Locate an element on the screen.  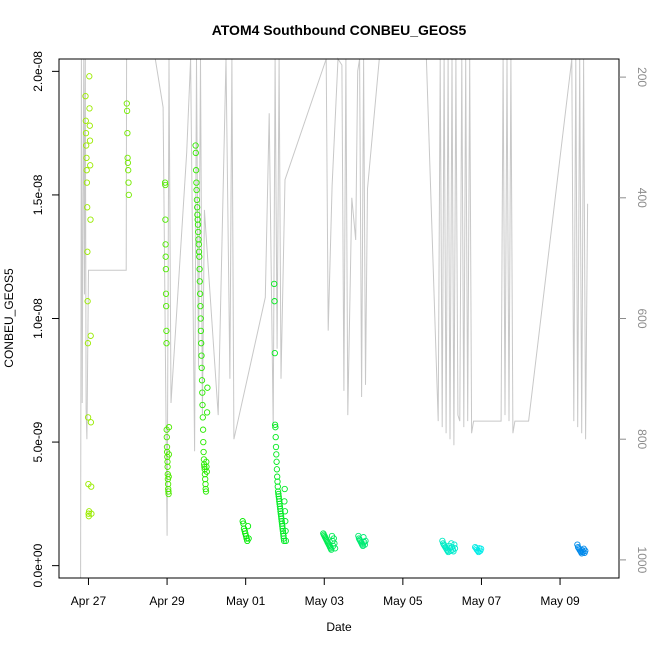
y2-tick-label: 800 is located at coordinates (642, 439).